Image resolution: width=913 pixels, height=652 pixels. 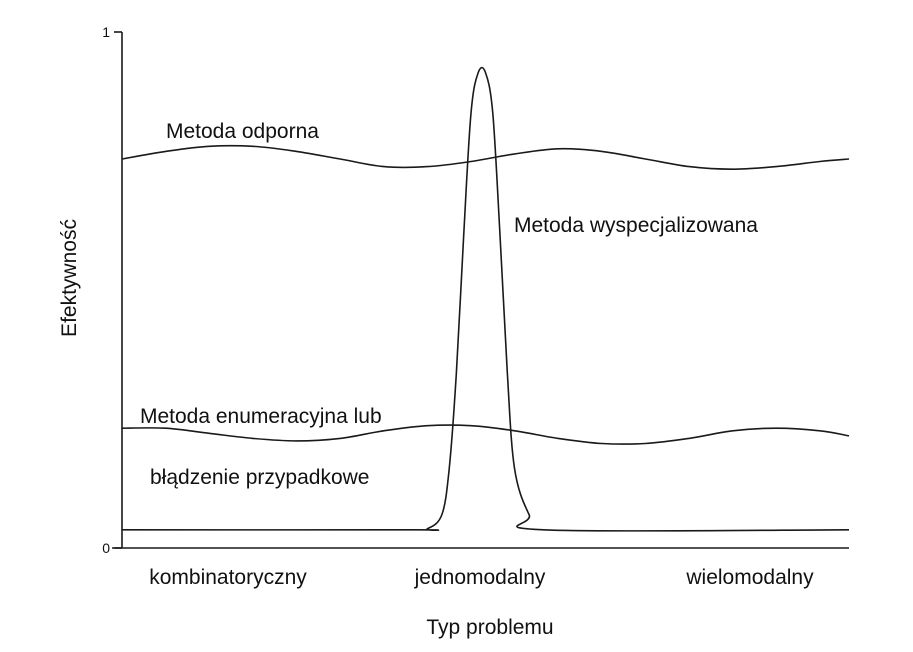 What do you see at coordinates (636, 225) in the screenshot?
I see `specialized-method-label-line-1: Metoda wyspecjalizowana` at bounding box center [636, 225].